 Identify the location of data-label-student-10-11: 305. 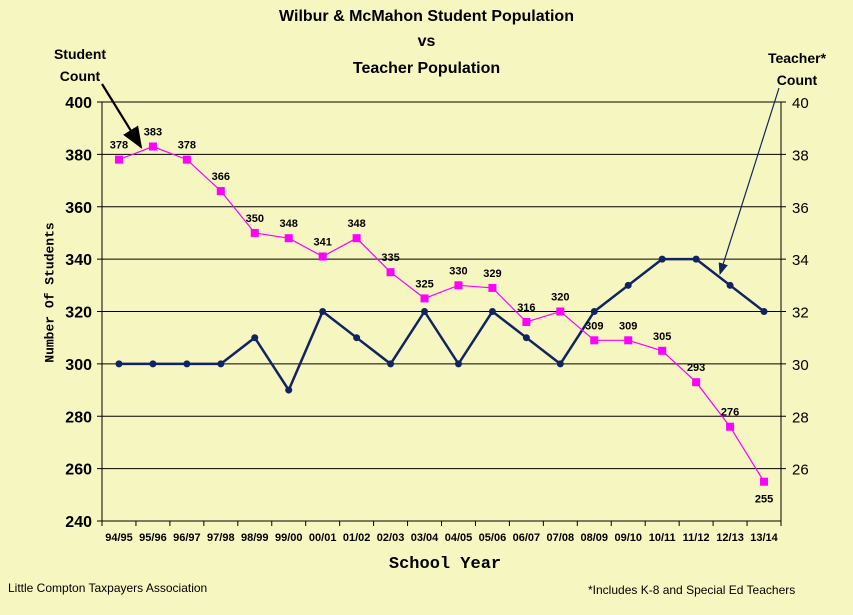
(662, 337).